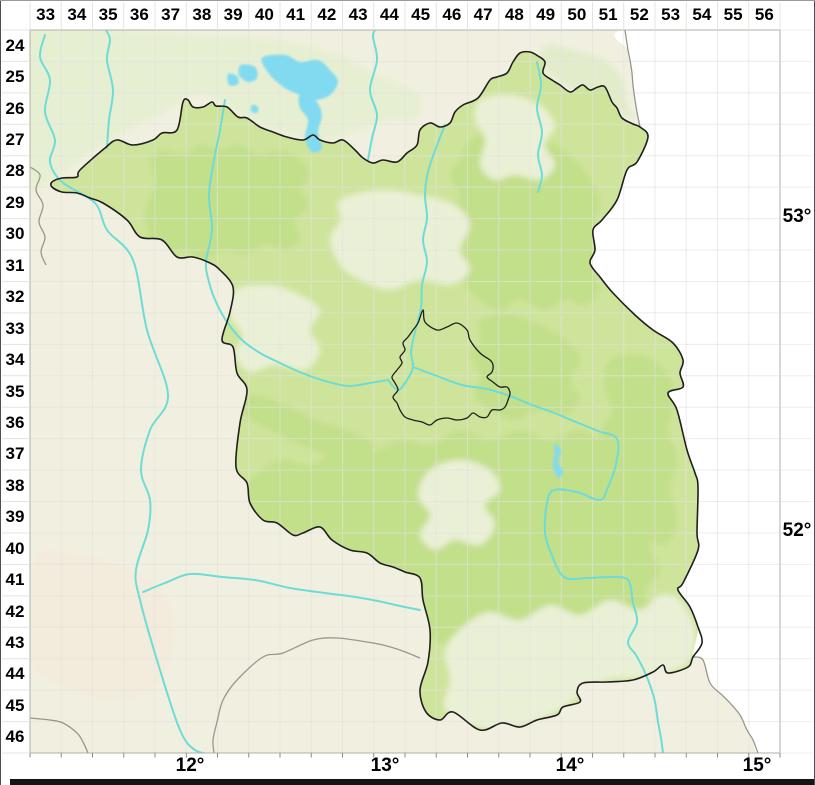 The height and width of the screenshot is (785, 815). I want to click on page-top-border, so click(407, 0).